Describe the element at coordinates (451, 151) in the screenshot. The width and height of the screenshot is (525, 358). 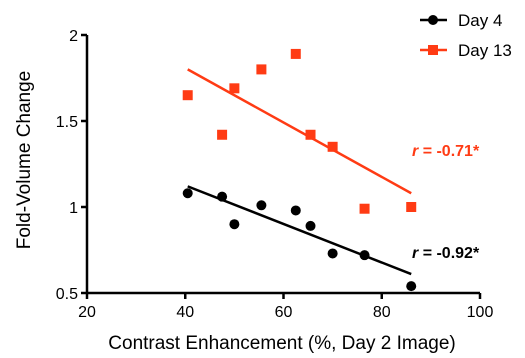
I see `r-value-day-13: = -0.71*` at that location.